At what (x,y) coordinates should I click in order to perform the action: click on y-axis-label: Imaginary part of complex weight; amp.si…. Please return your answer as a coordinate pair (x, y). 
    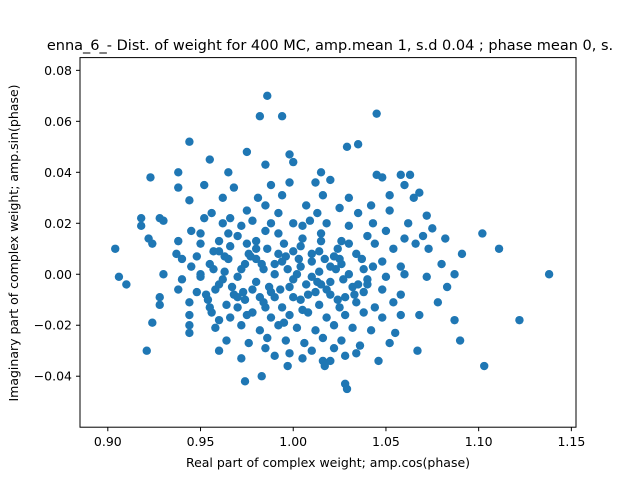
    Looking at the image, I should click on (13, 242).